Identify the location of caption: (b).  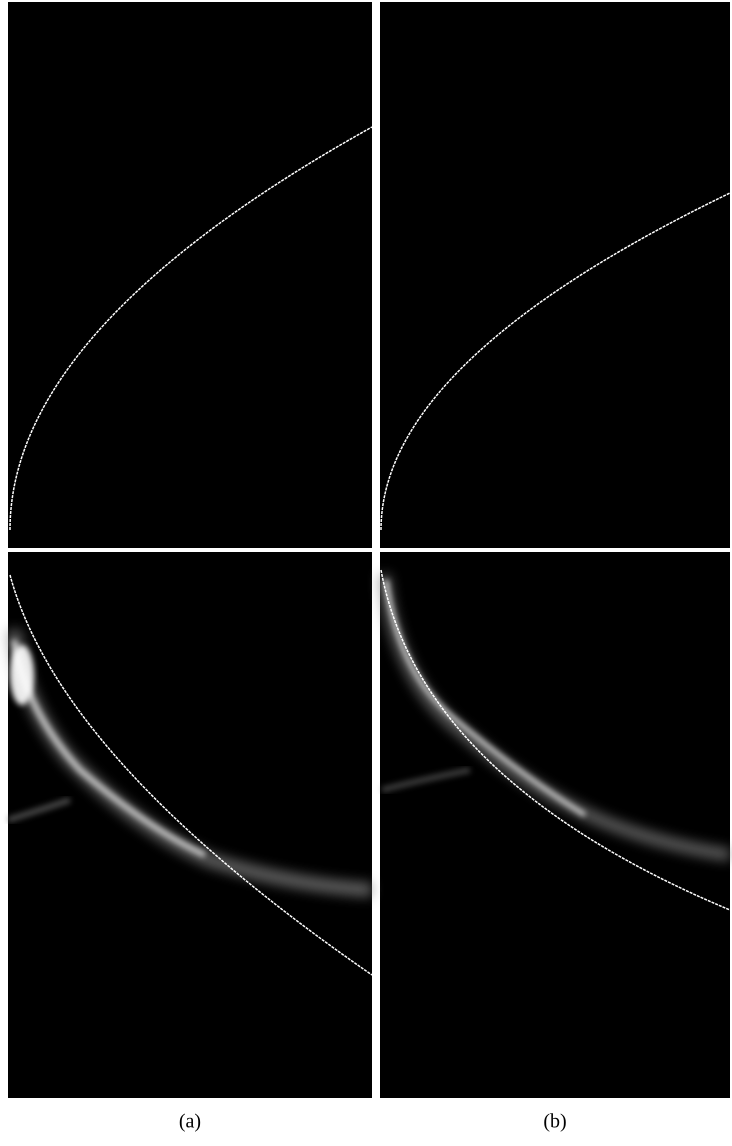
(554, 1122).